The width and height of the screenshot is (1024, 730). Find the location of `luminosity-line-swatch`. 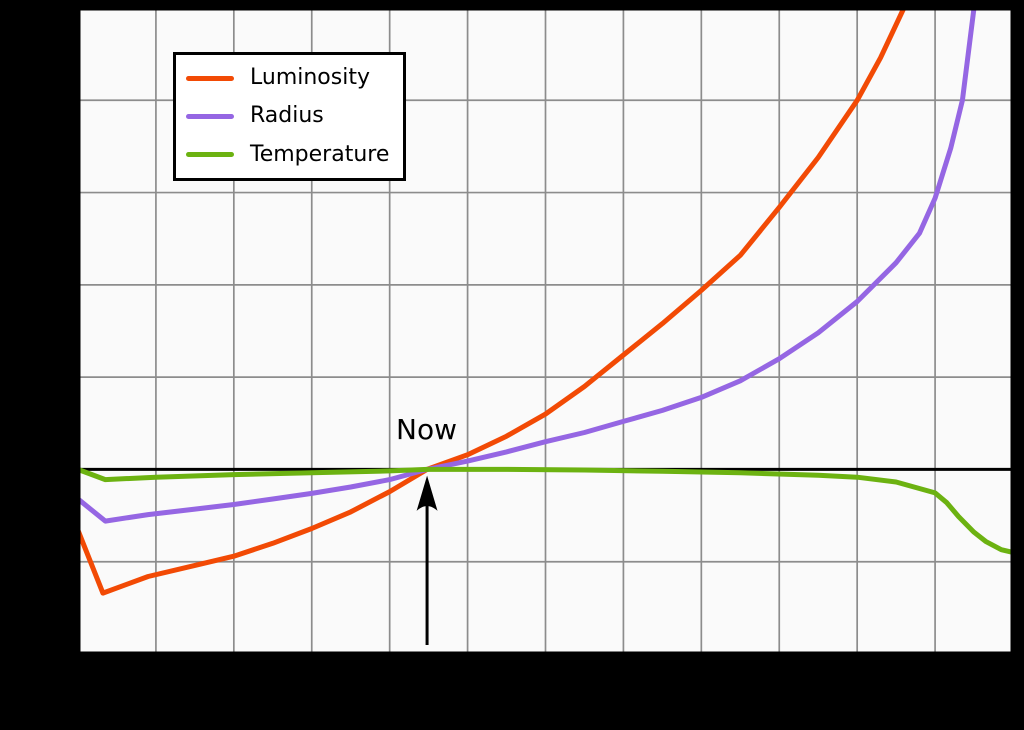

luminosity-line-swatch is located at coordinates (210, 78).